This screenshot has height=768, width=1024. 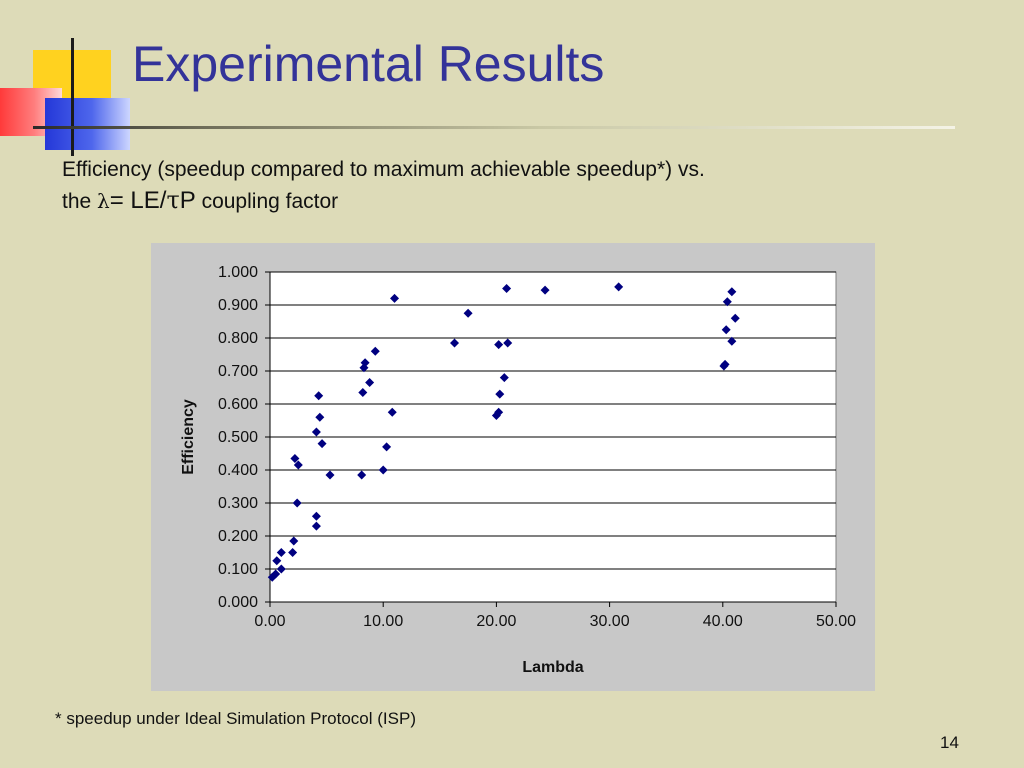 I want to click on decor-blue-square, so click(x=87, y=124).